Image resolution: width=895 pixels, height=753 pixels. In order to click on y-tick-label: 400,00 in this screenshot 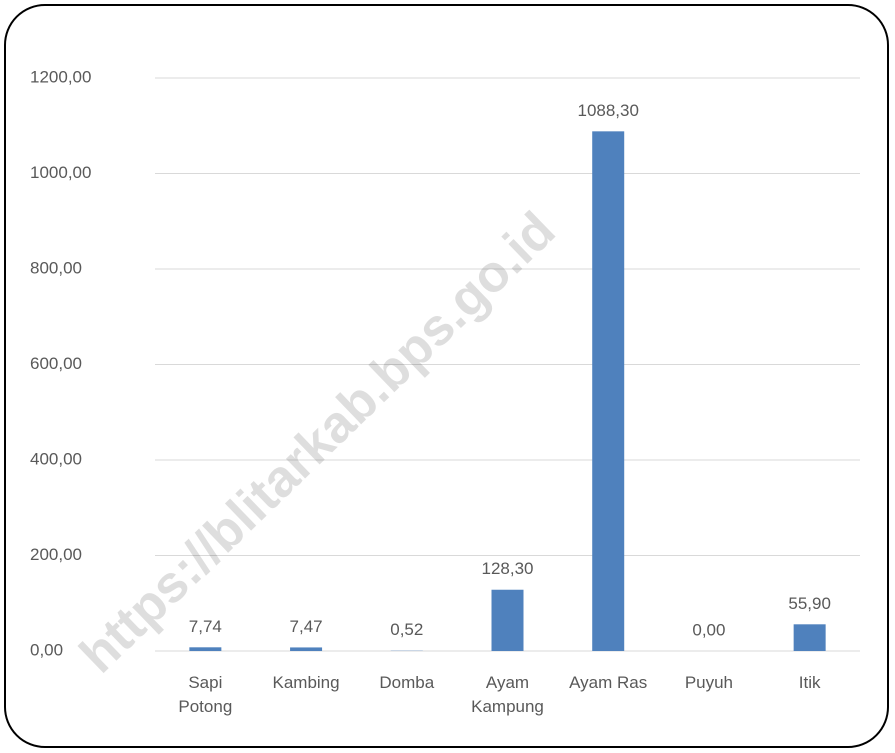, I will do `click(56, 458)`.